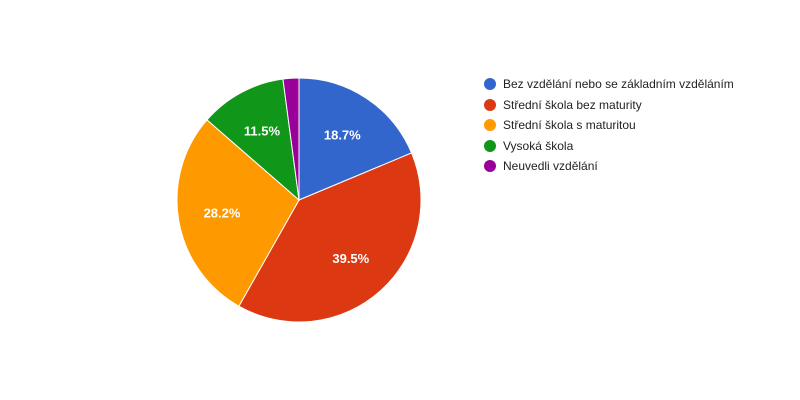 The image size is (800, 400). Describe the element at coordinates (490, 104) in the screenshot. I see `legend-marker-stredni-bez-maturity` at that location.